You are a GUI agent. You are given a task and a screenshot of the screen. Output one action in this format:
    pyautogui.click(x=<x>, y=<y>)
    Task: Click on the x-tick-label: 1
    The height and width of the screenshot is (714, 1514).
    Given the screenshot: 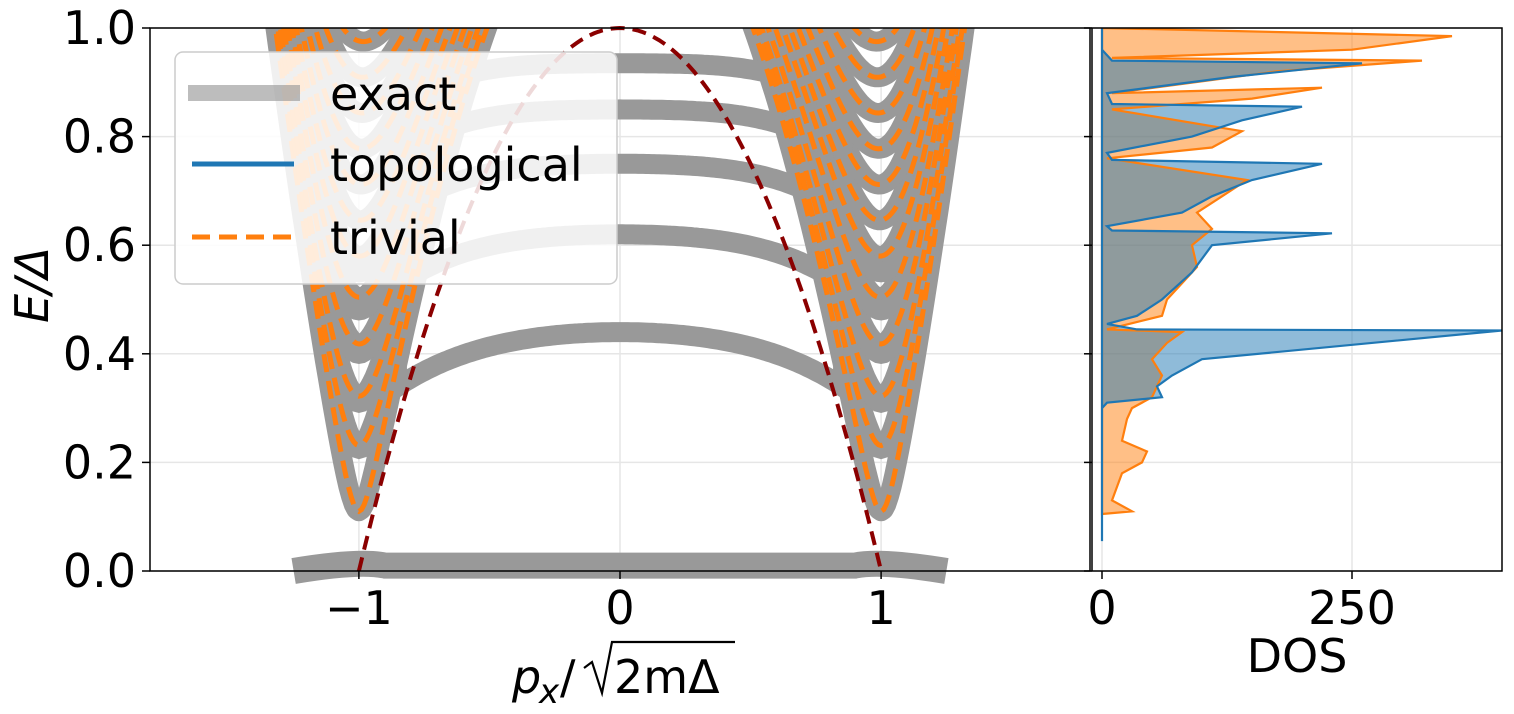 What is the action you would take?
    pyautogui.click(x=880, y=608)
    